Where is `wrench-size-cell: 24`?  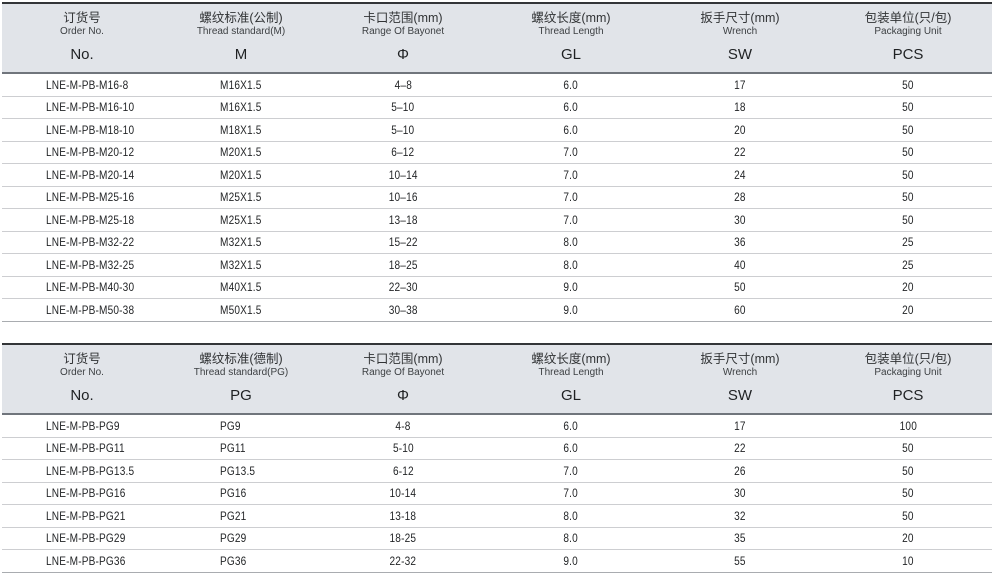 wrench-size-cell: 24 is located at coordinates (740, 175).